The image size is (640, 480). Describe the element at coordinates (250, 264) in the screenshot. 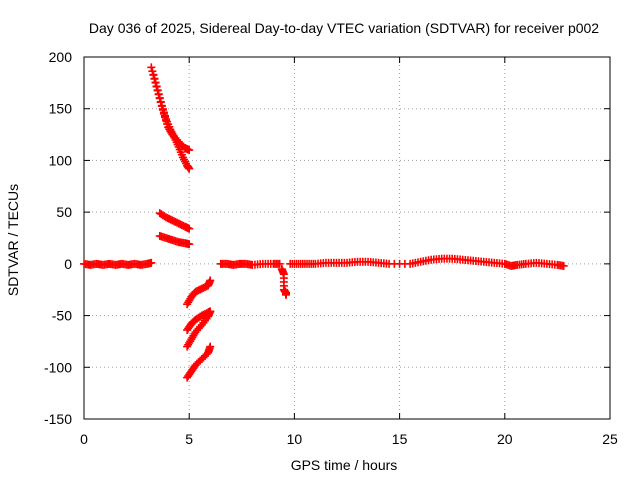

I see `series-baseline-mid` at that location.